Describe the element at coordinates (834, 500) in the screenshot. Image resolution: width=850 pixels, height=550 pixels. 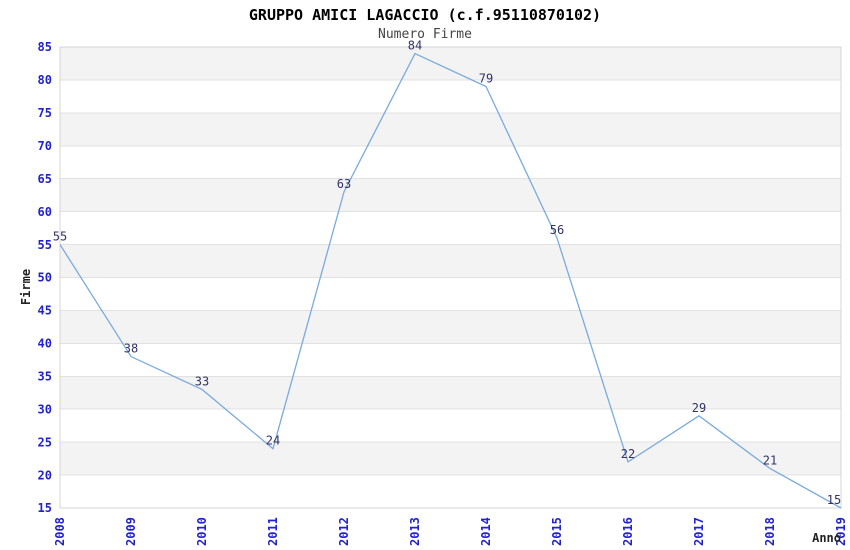
I see `data-point-label: 15` at that location.